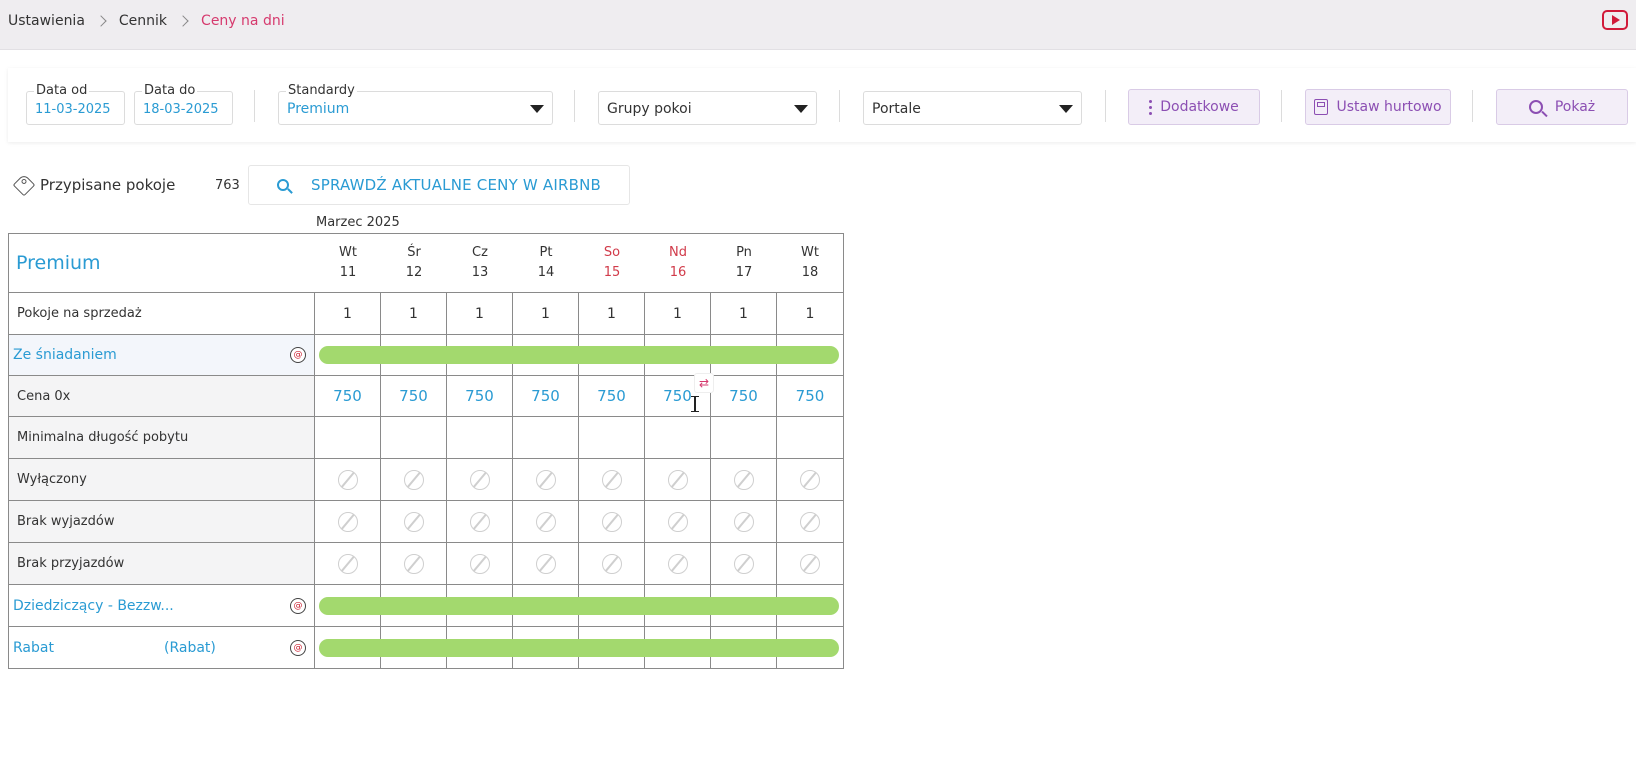 The width and height of the screenshot is (1636, 782). I want to click on no-departures-label: Brak wyjazdów, so click(162, 521).